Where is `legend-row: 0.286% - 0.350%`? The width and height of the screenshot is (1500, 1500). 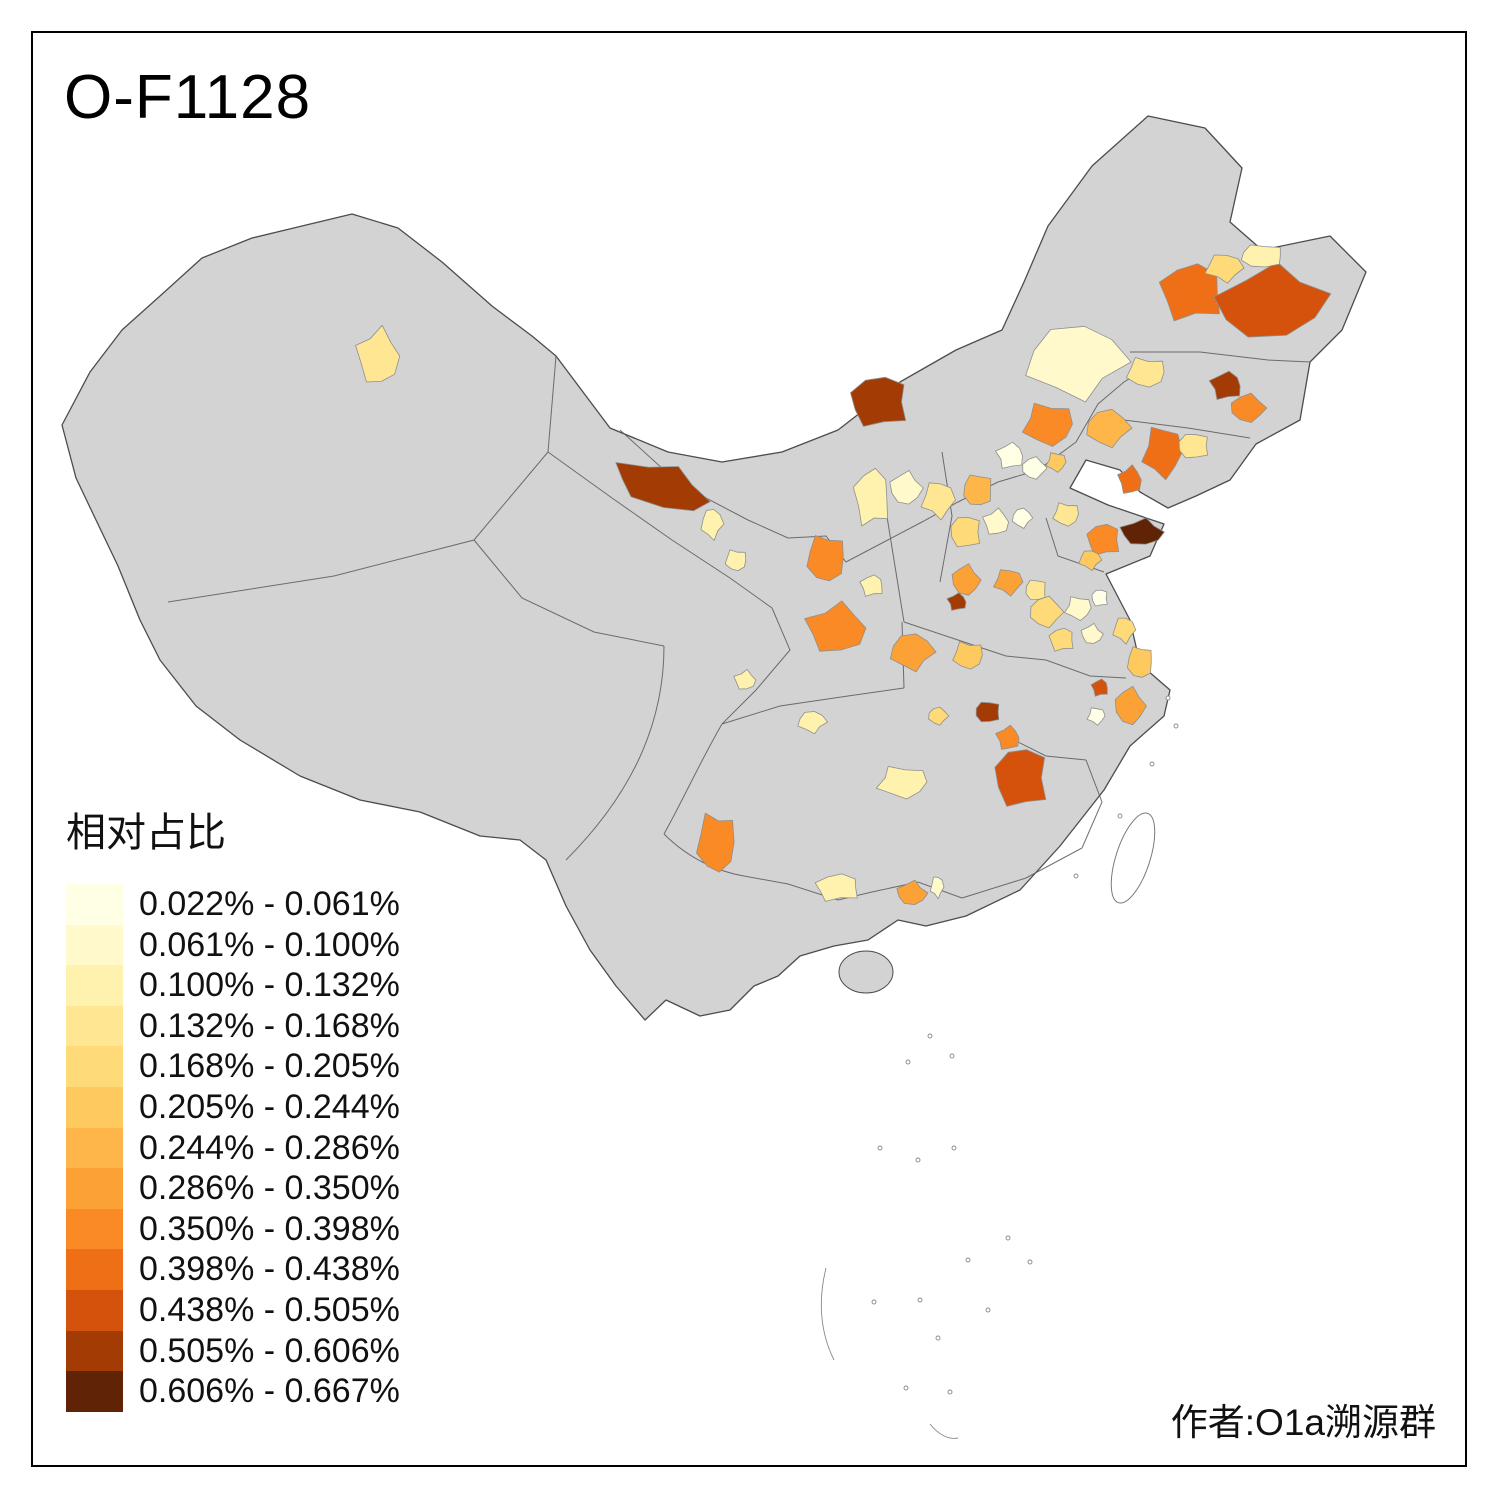 legend-row: 0.286% - 0.350% is located at coordinates (233, 1188).